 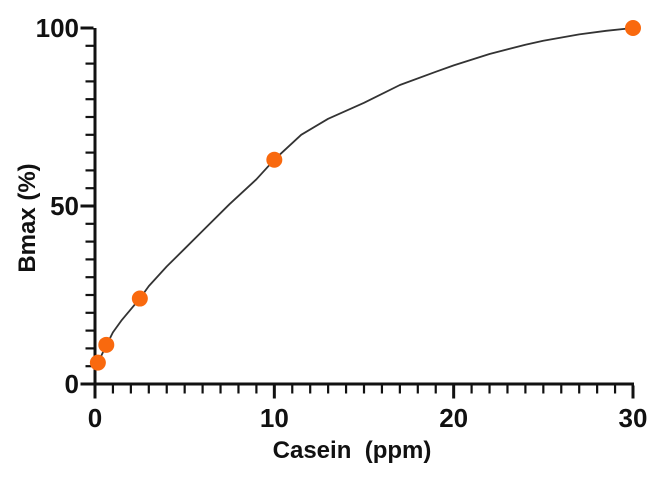 I want to click on y-axis-title: Bmax (%), so click(x=27, y=218).